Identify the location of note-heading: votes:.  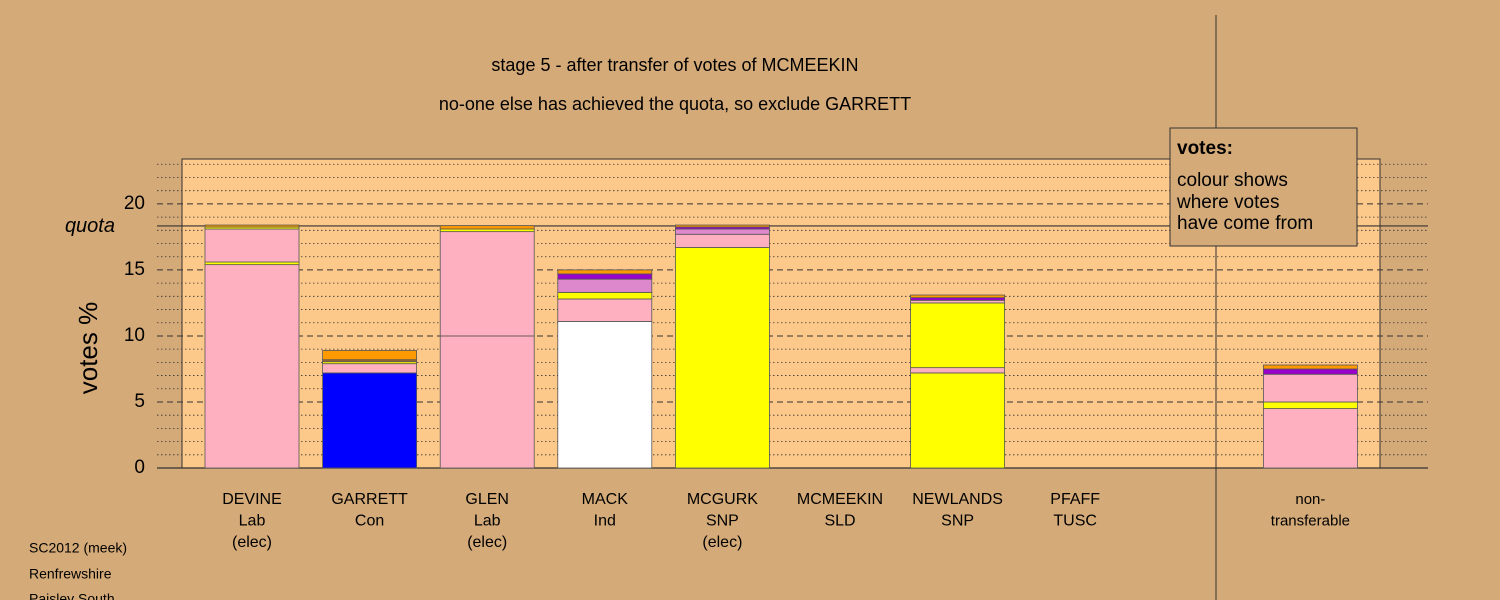
(1205, 148).